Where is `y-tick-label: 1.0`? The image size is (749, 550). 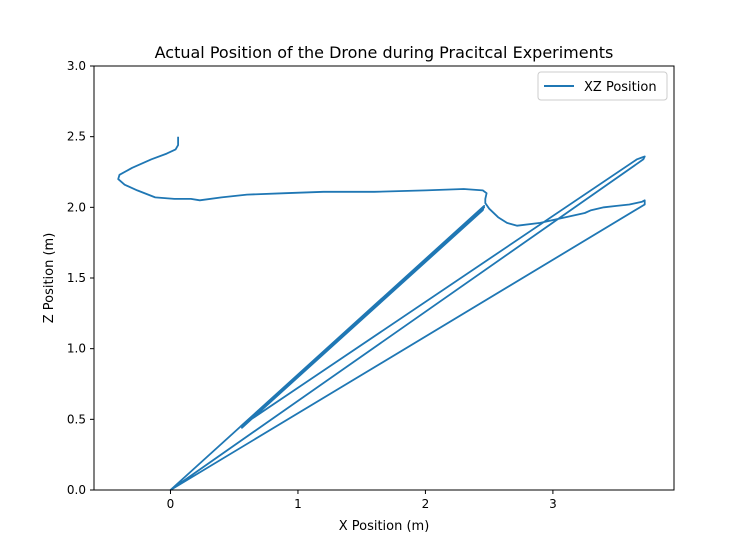 y-tick-label: 1.0 is located at coordinates (76, 349).